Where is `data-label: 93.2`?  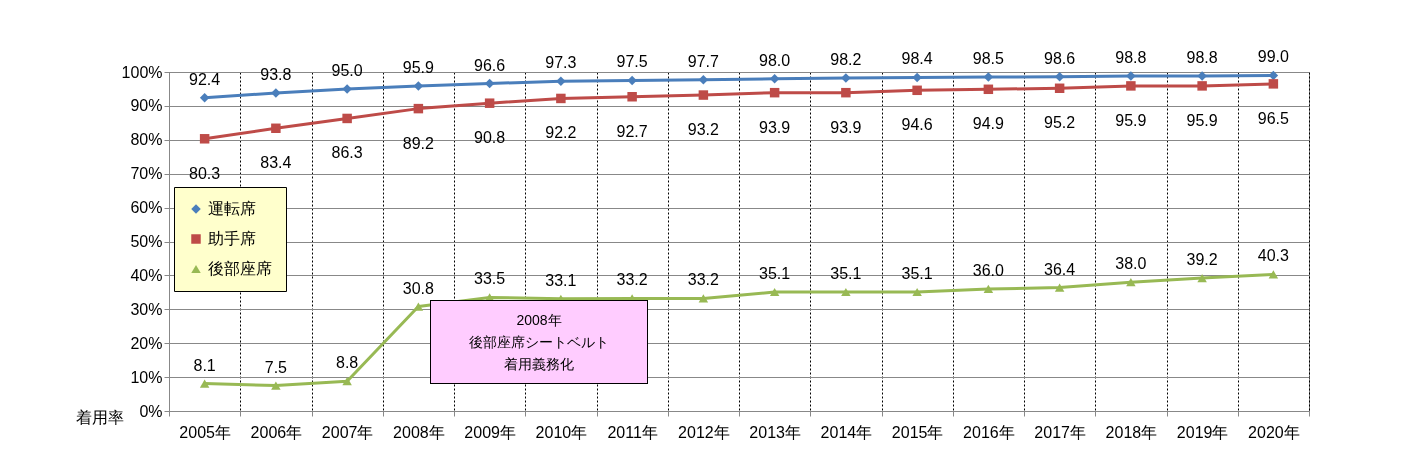 data-label: 93.2 is located at coordinates (703, 130).